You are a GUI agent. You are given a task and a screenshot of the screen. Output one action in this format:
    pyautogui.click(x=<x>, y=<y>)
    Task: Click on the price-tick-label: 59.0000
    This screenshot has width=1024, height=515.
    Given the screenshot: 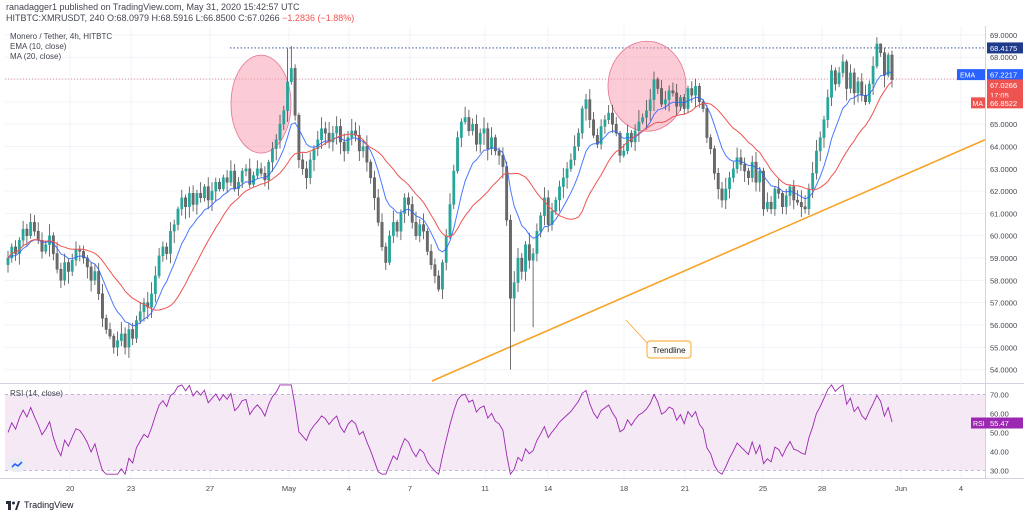 What is the action you would take?
    pyautogui.click(x=1003, y=258)
    